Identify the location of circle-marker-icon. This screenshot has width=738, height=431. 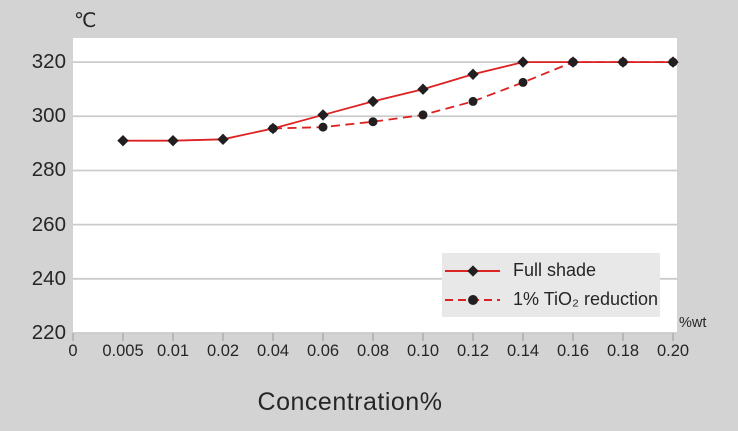
(473, 299).